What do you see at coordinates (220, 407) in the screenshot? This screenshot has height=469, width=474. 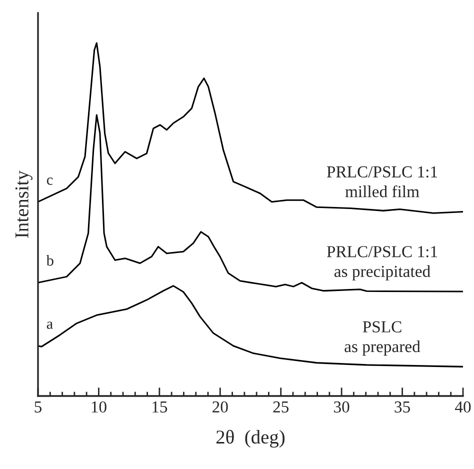 I see `x-tick-label: 20` at bounding box center [220, 407].